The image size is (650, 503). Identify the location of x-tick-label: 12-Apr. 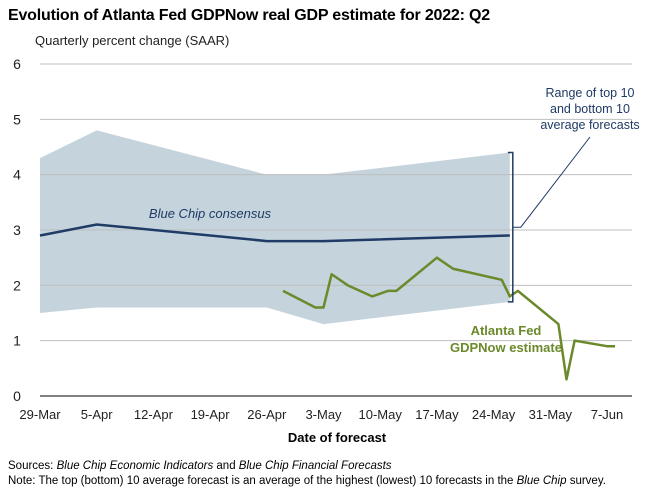
(154, 414).